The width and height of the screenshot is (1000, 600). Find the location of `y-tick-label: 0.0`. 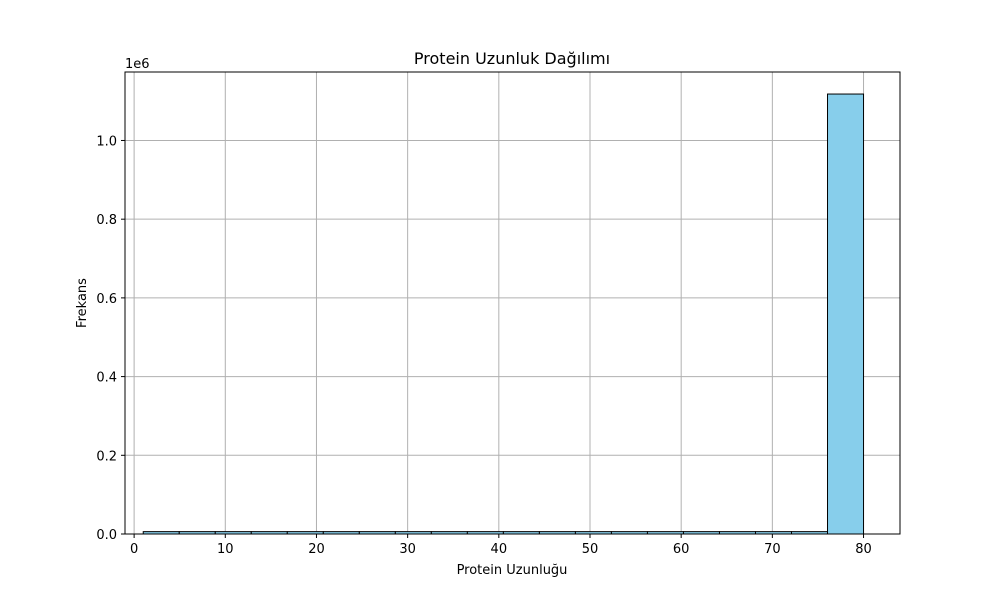

y-tick-label: 0.0 is located at coordinates (106, 535).